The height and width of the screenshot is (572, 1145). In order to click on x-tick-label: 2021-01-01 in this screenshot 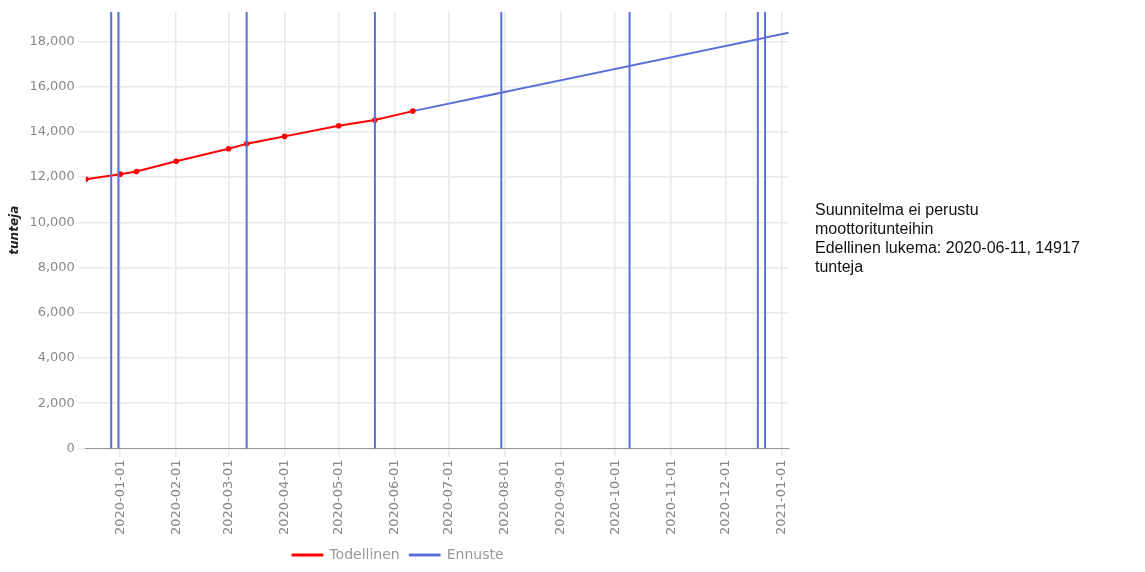, I will do `click(780, 497)`.